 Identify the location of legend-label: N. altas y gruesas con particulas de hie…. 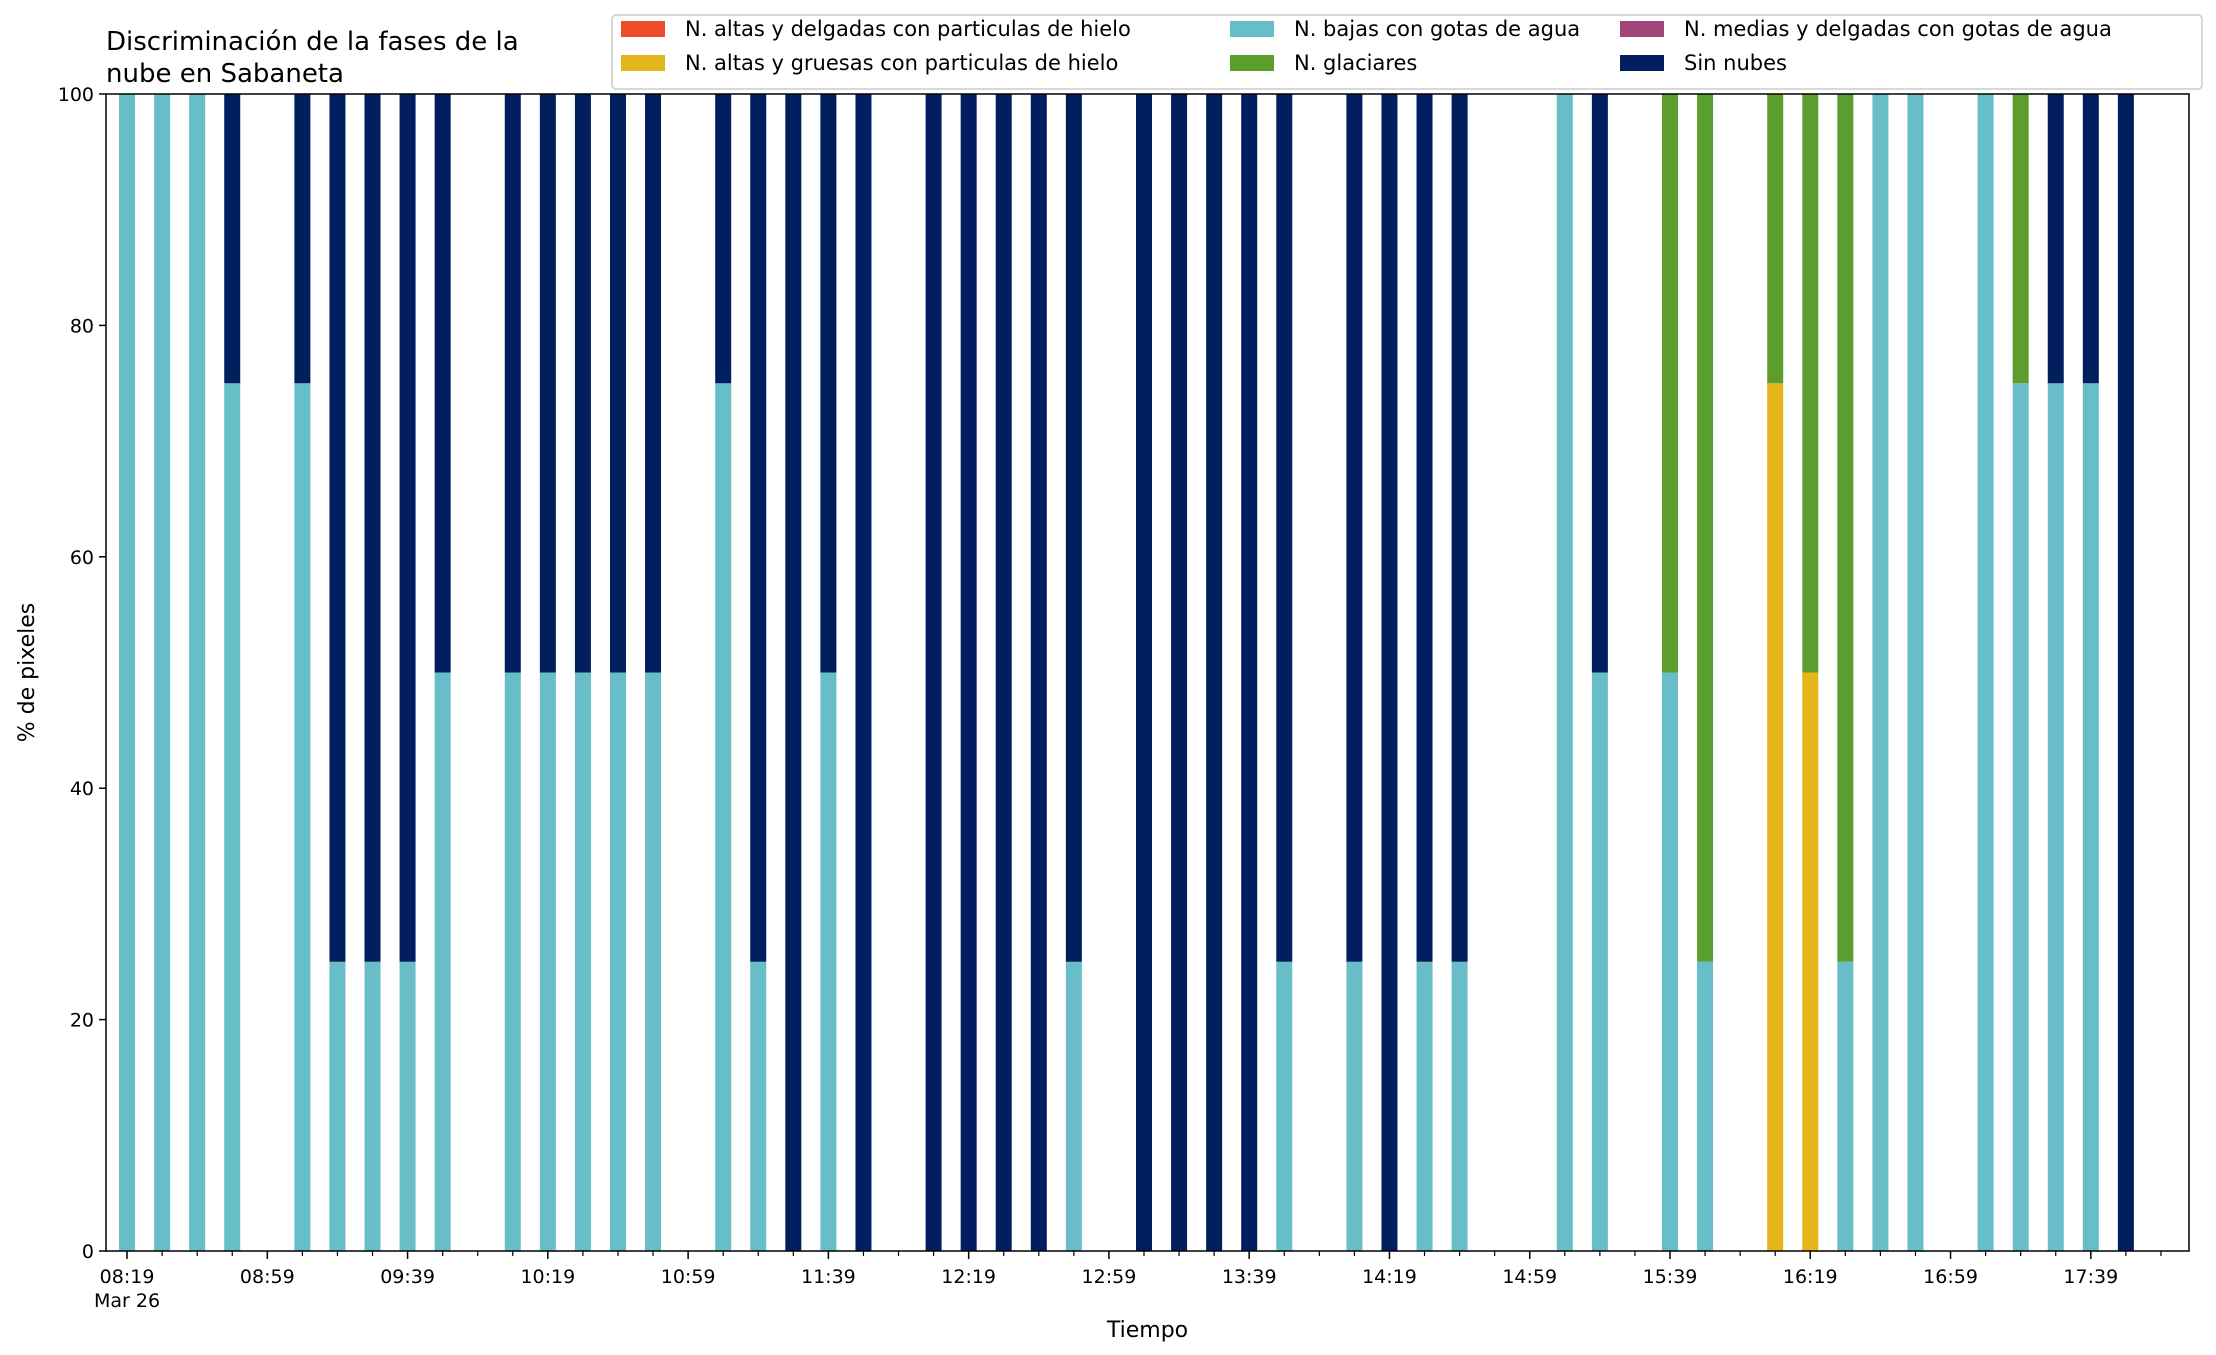
(901, 63).